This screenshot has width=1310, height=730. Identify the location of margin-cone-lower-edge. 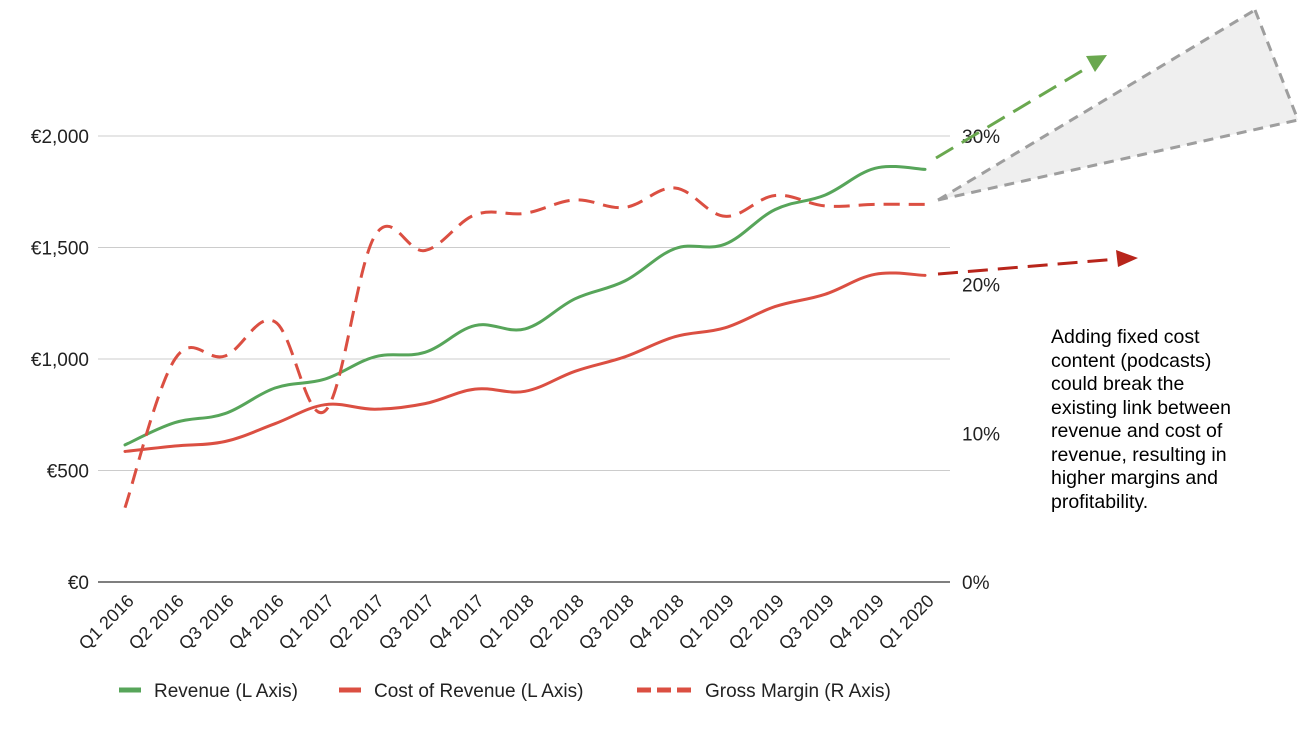
(1118, 160).